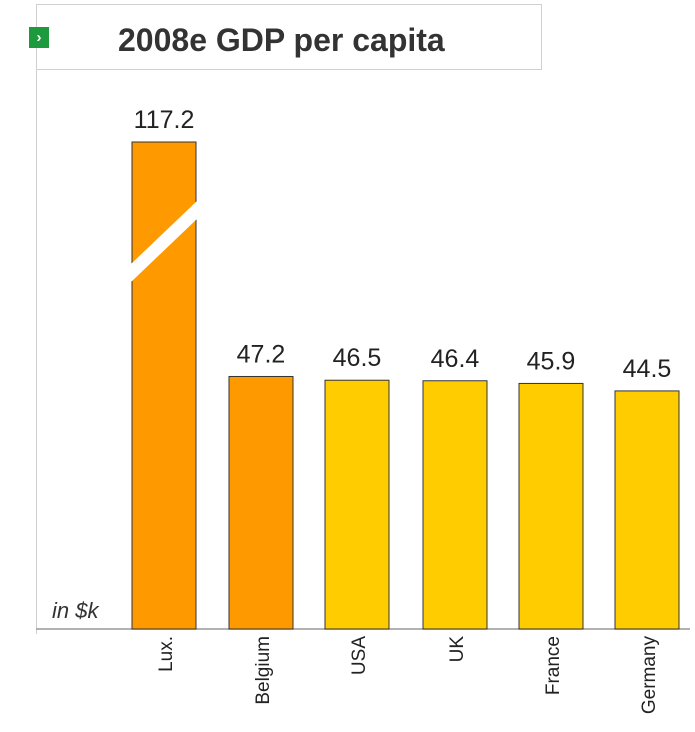 The height and width of the screenshot is (732, 695). Describe the element at coordinates (357, 358) in the screenshot. I see `data-label: 46.5` at that location.